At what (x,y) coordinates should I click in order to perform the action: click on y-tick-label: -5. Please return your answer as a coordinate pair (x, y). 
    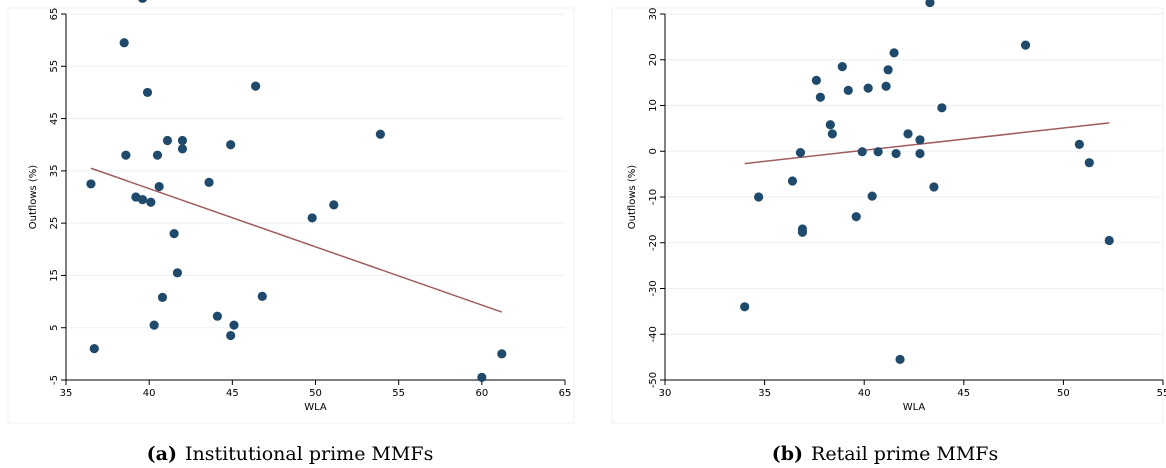
    Looking at the image, I should click on (54, 380).